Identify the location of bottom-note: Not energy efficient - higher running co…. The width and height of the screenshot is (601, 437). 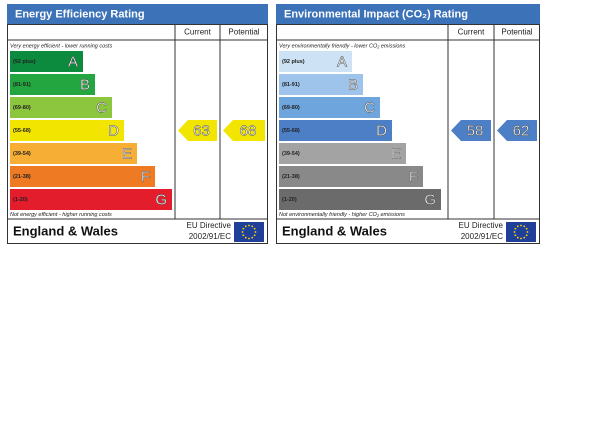
(61, 215).